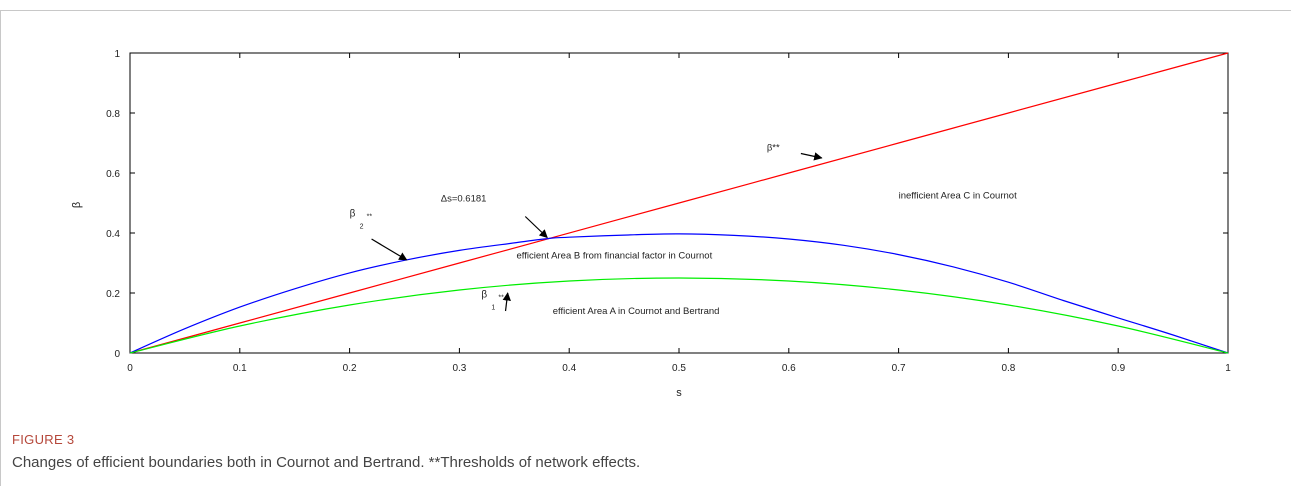 The width and height of the screenshot is (1292, 486). What do you see at coordinates (362, 227) in the screenshot?
I see `beta-subscript: 2` at bounding box center [362, 227].